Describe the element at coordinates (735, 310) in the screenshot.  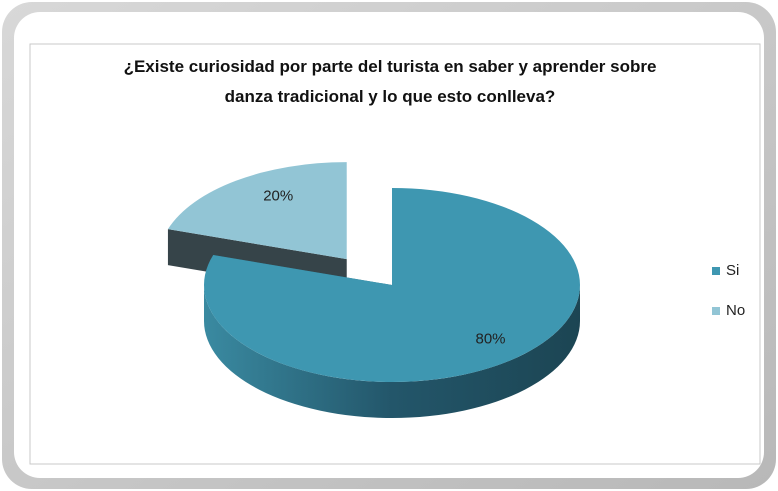
I see `legend-label: No` at that location.